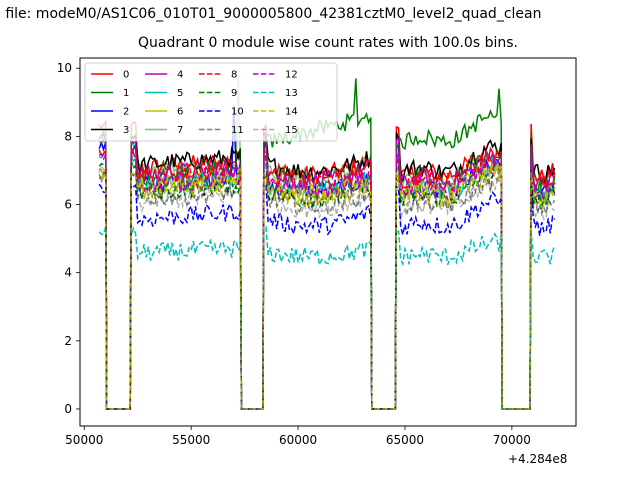  Describe the element at coordinates (68, 205) in the screenshot. I see `y-tick-label: 6` at that location.